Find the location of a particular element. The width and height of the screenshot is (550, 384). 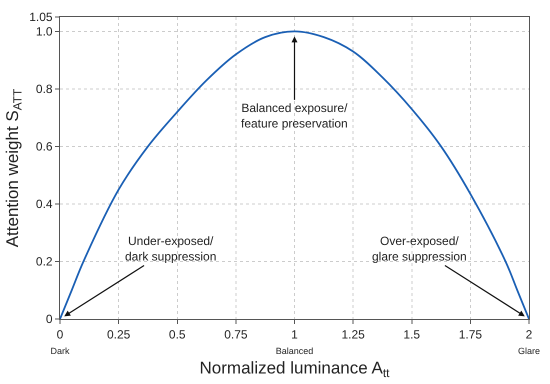

x-tick-label: 1 Balanced is located at coordinates (295, 341).